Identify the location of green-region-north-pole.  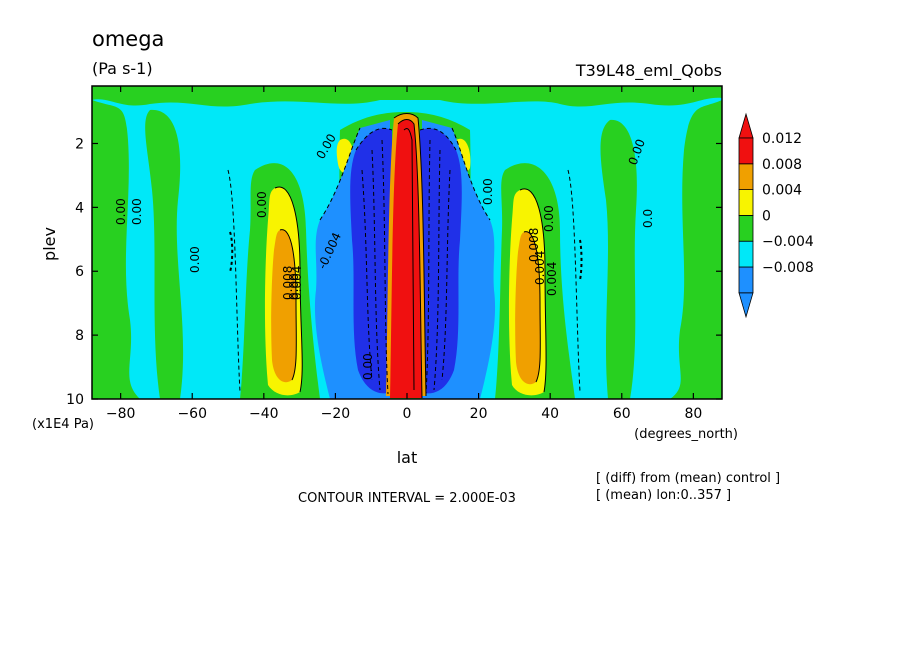
(696, 249).